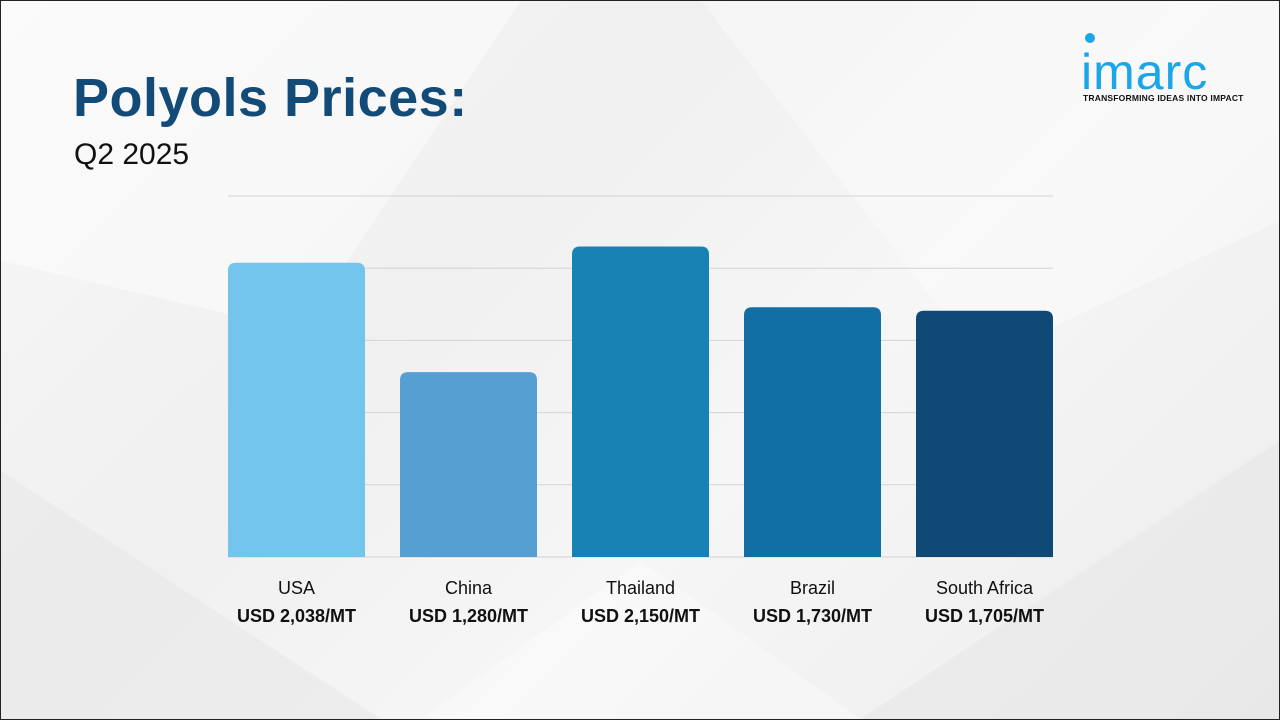 Image resolution: width=1280 pixels, height=720 pixels. Describe the element at coordinates (132, 154) in the screenshot. I see `chart-subtitle: Q2 2025` at that location.